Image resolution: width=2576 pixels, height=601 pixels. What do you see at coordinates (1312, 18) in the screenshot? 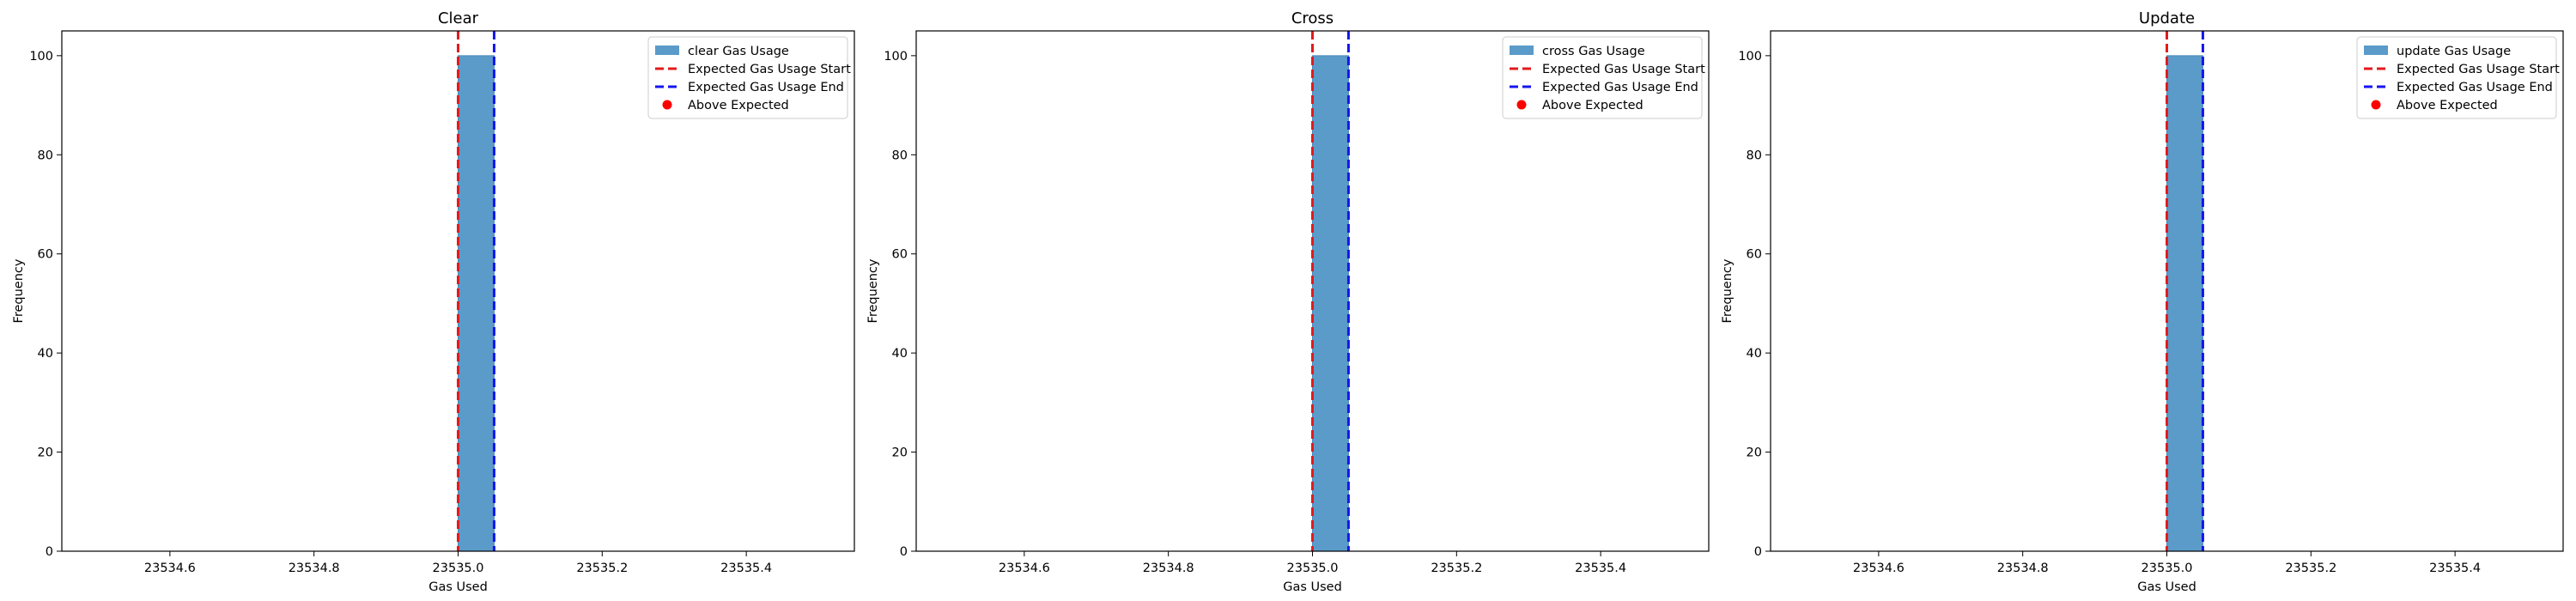
I see `chart-title: Cross` at bounding box center [1312, 18].